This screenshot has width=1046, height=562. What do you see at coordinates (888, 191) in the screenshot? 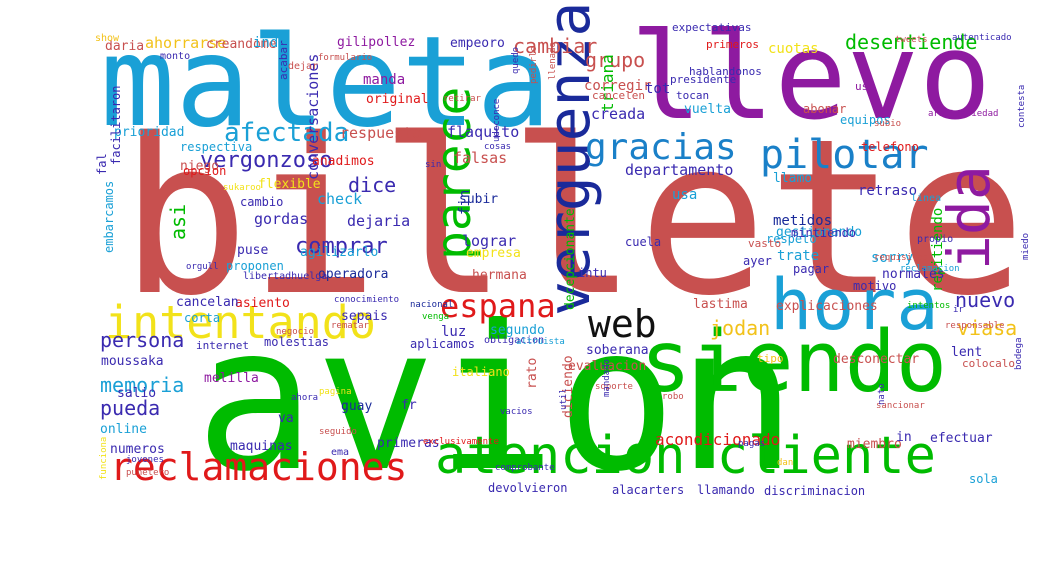
I see `cloud-word: retraso` at bounding box center [888, 191].